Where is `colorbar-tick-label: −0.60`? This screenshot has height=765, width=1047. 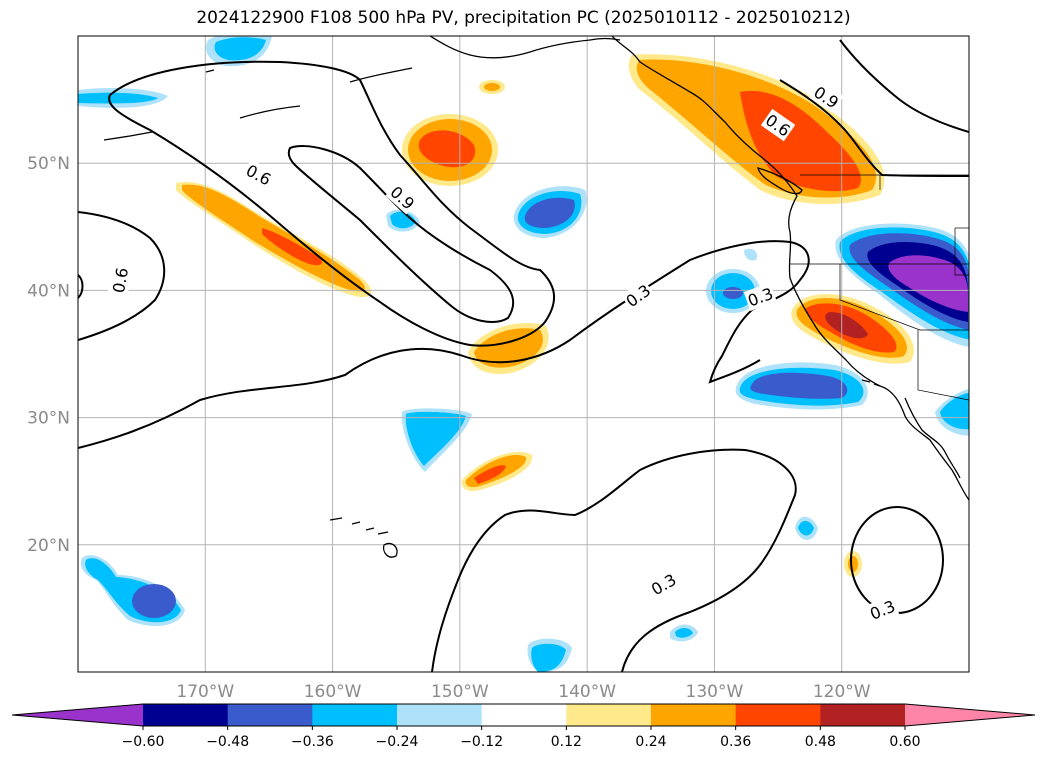 colorbar-tick-label: −0.60 is located at coordinates (143, 742).